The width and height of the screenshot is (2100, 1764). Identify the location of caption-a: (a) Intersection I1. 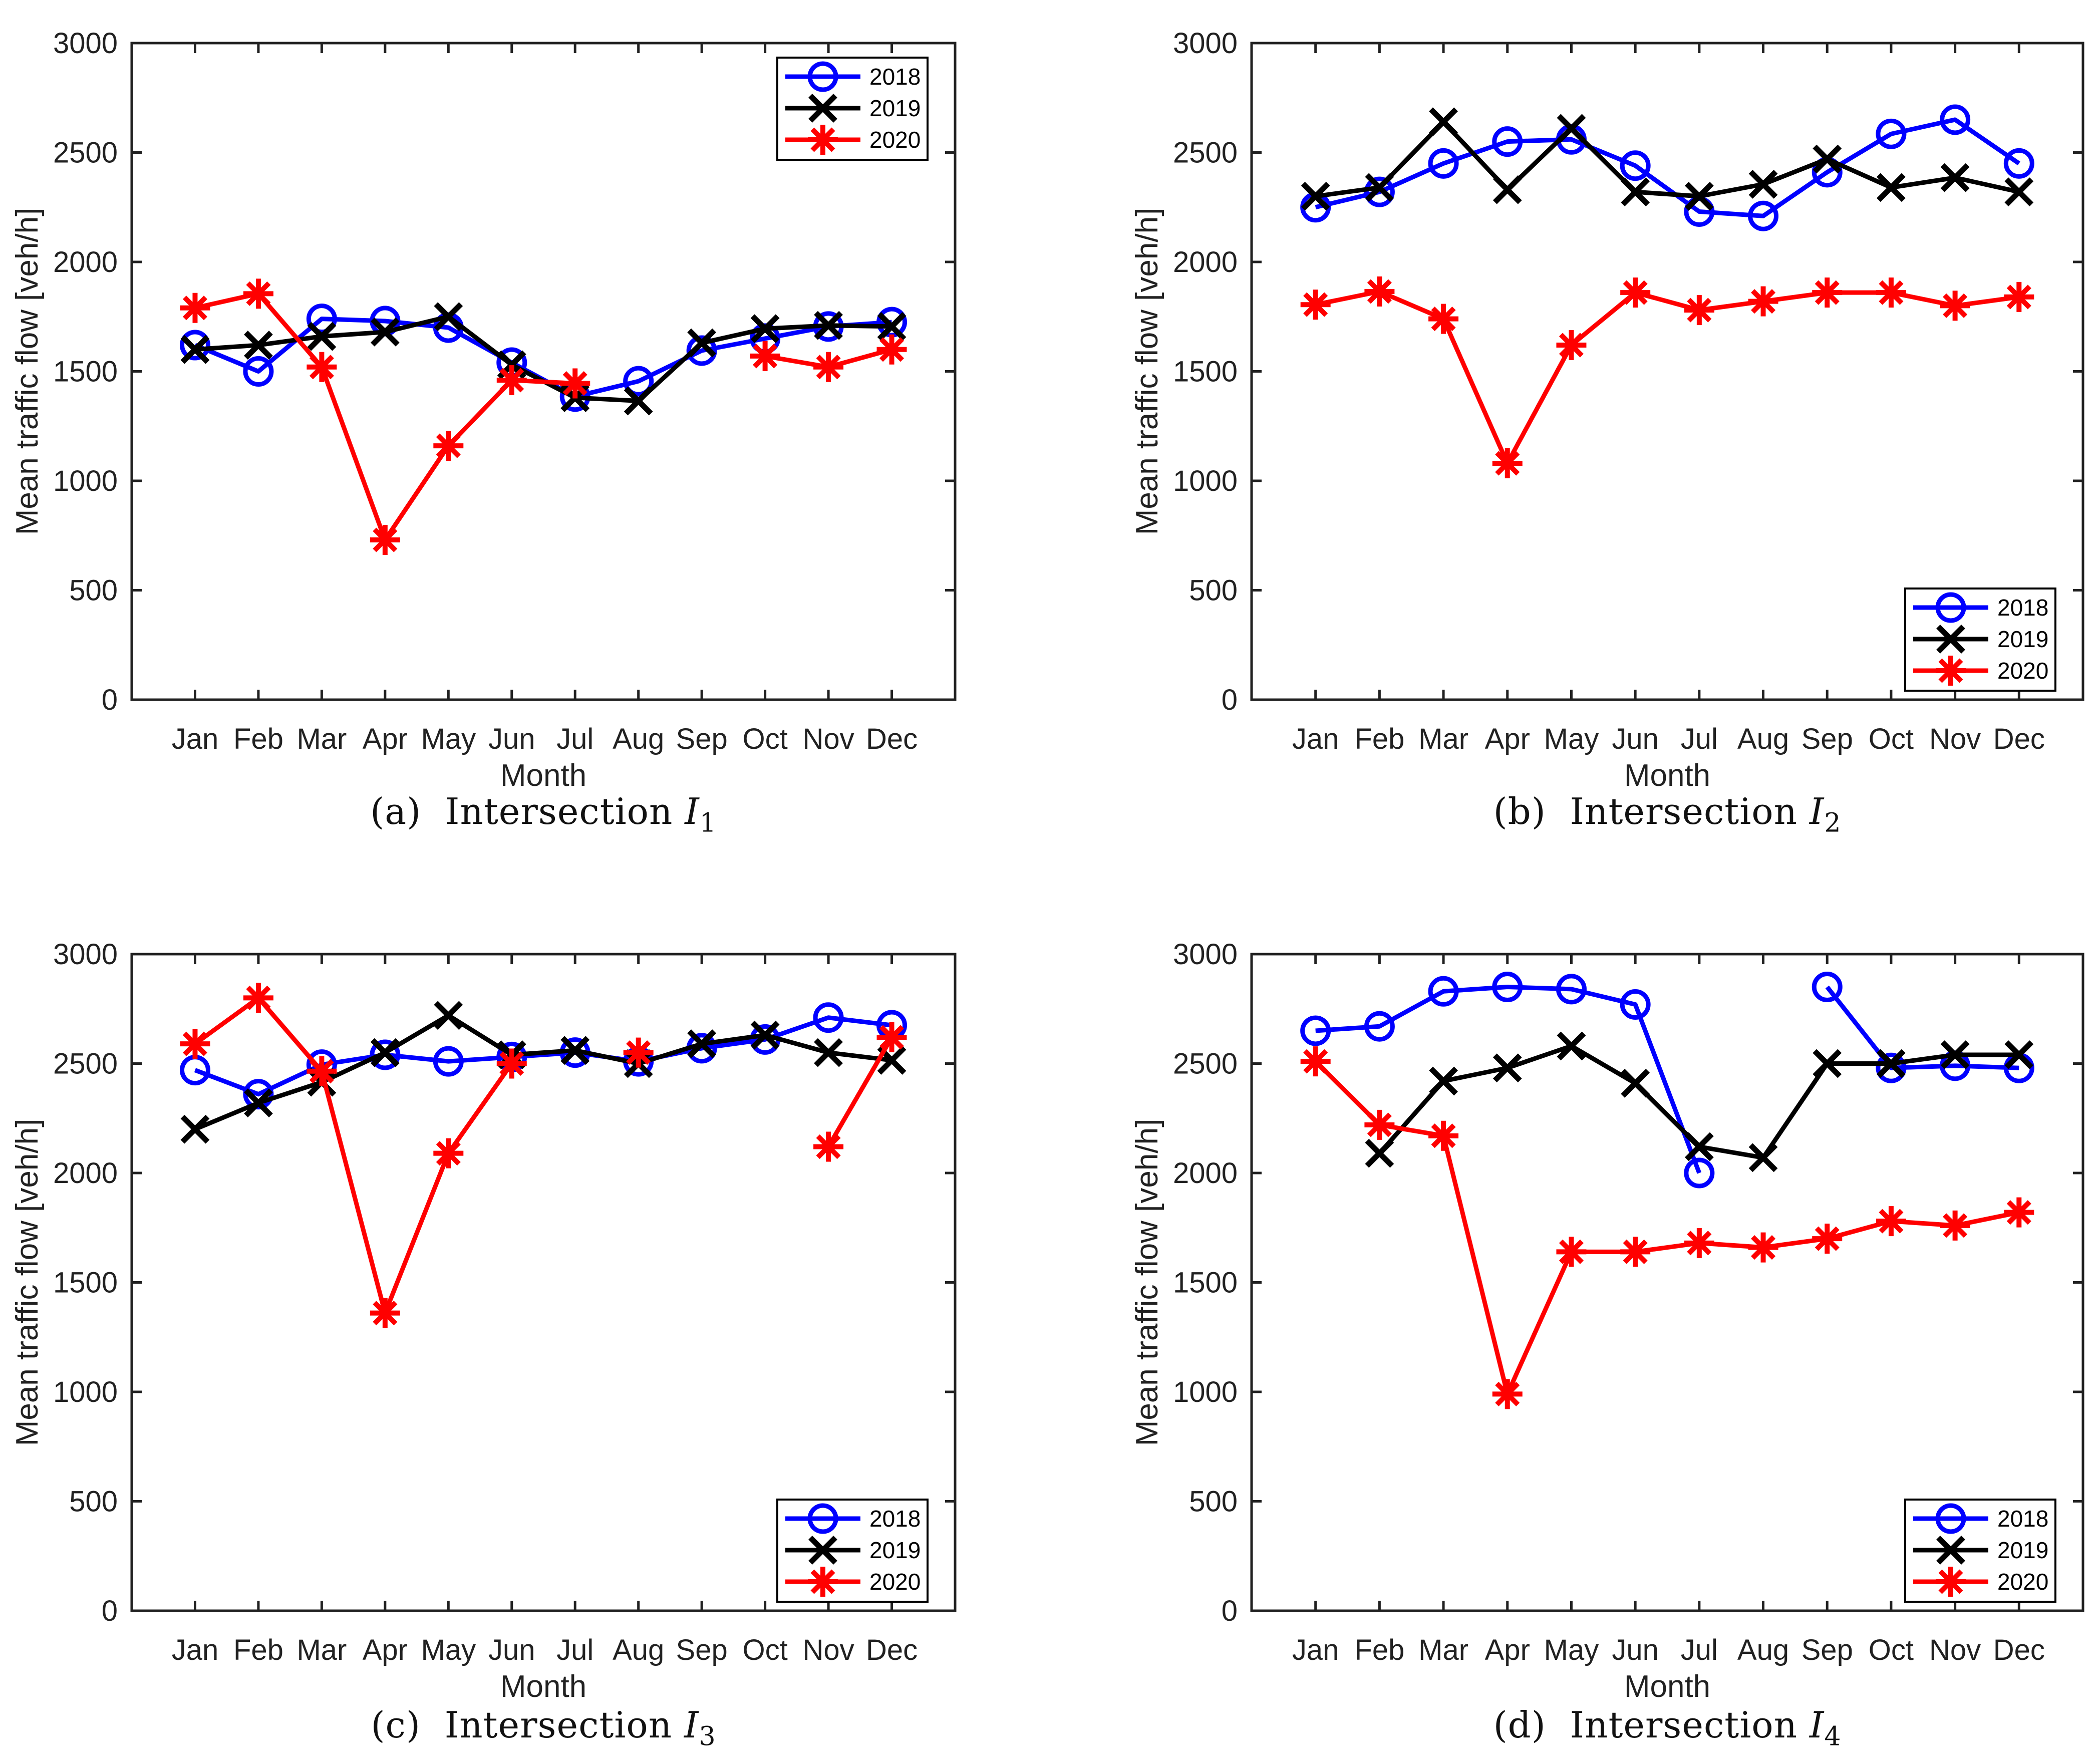
(543, 814).